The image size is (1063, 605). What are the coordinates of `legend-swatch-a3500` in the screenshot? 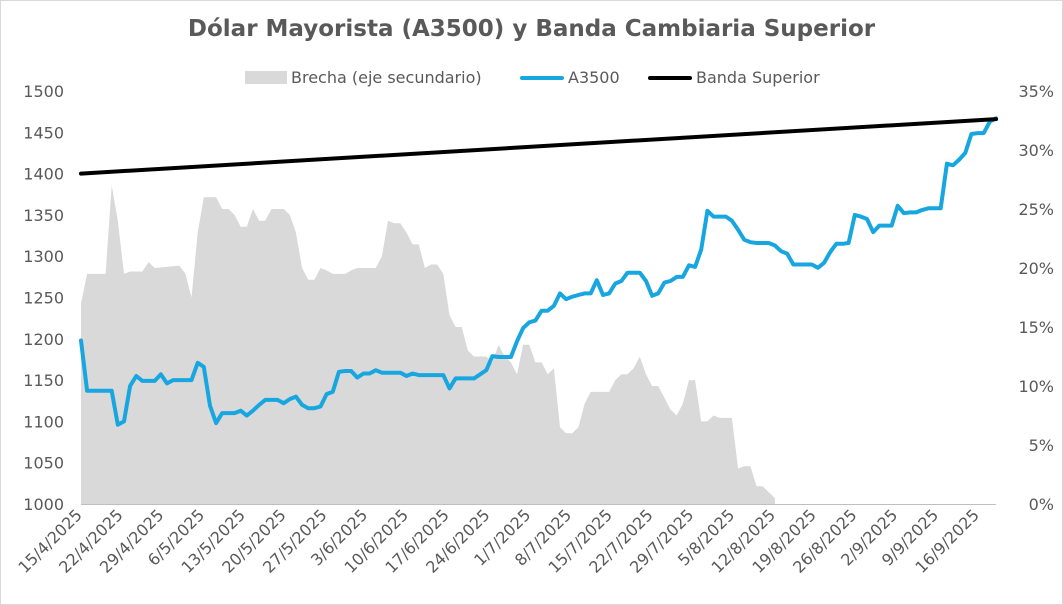 It's located at (542, 77).